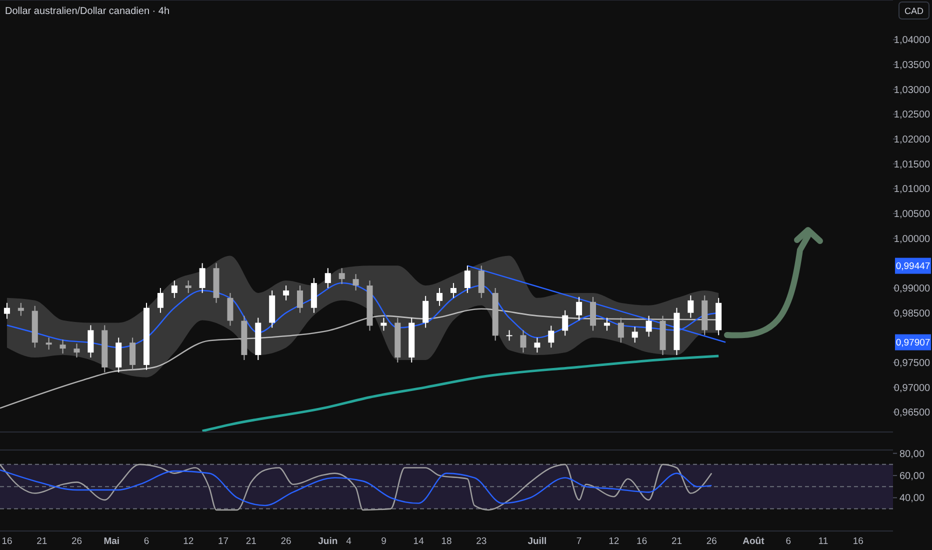 The width and height of the screenshot is (932, 550). What do you see at coordinates (579, 541) in the screenshot?
I see `x-tick-label: 7` at bounding box center [579, 541].